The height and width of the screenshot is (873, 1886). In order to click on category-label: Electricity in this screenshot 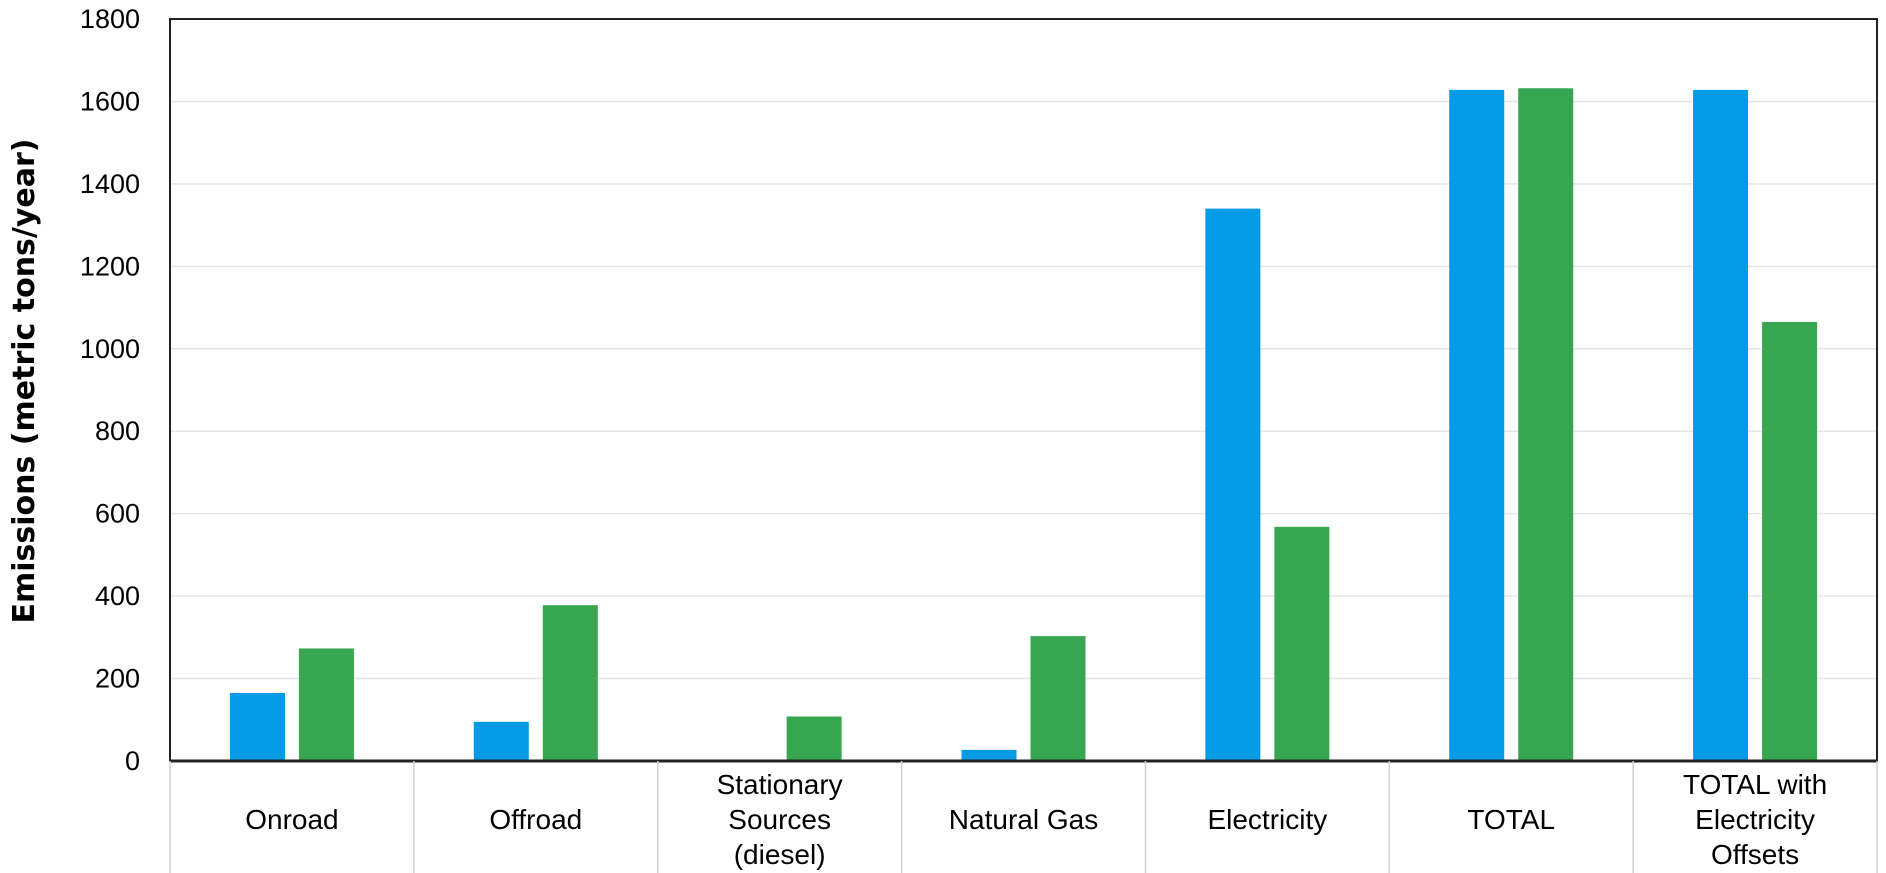, I will do `click(1267, 819)`.